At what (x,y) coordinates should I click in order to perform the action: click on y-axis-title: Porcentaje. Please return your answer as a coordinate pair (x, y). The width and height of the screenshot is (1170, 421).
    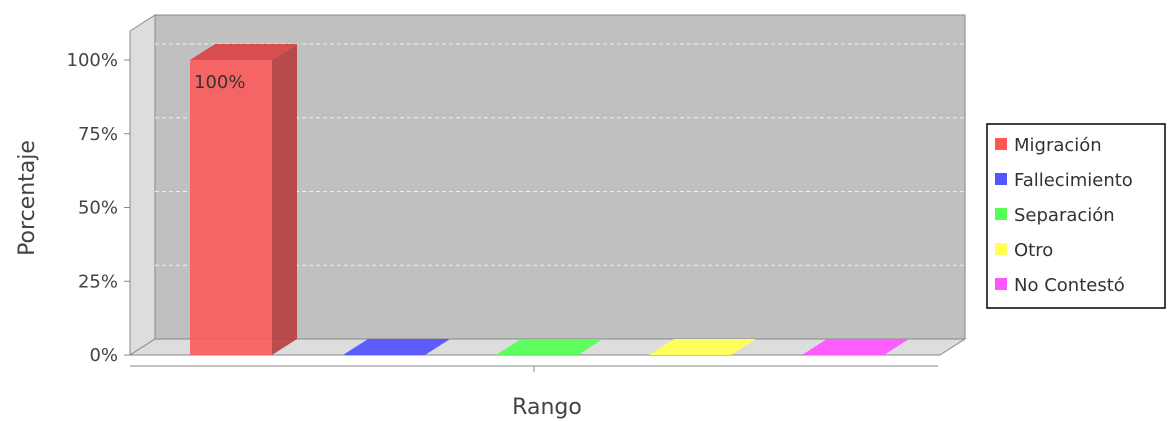
    Looking at the image, I should click on (27, 198).